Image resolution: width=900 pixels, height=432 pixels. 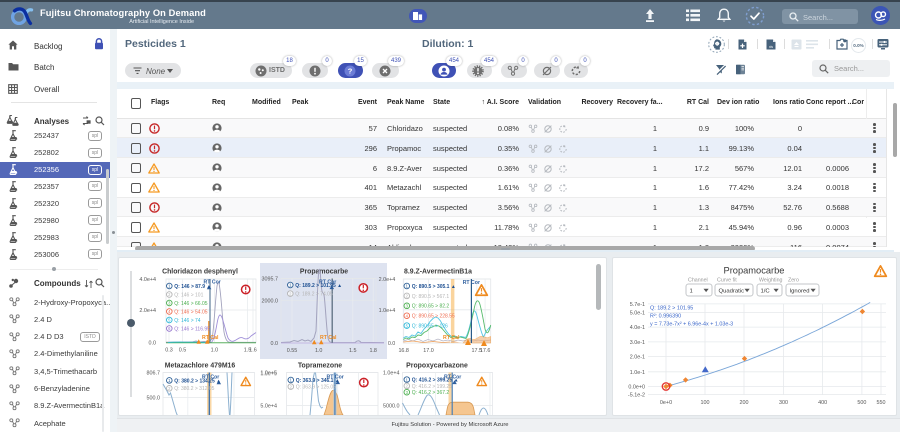 What do you see at coordinates (373, 351) in the screenshot?
I see `svg-text: 1.8` at bounding box center [373, 351].